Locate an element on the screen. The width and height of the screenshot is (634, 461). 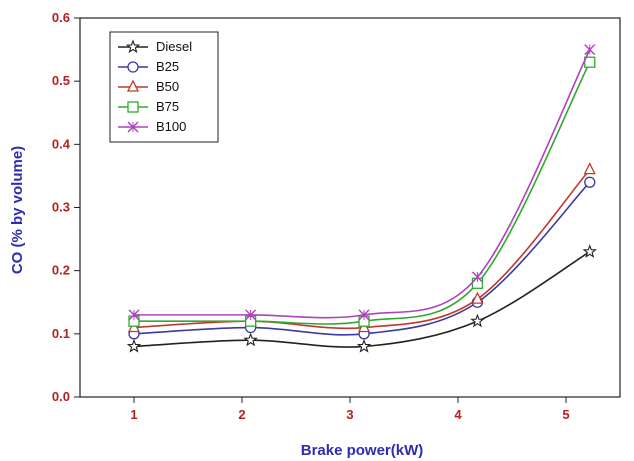
y-axis-title: CO (% by volume) is located at coordinates (17, 210).